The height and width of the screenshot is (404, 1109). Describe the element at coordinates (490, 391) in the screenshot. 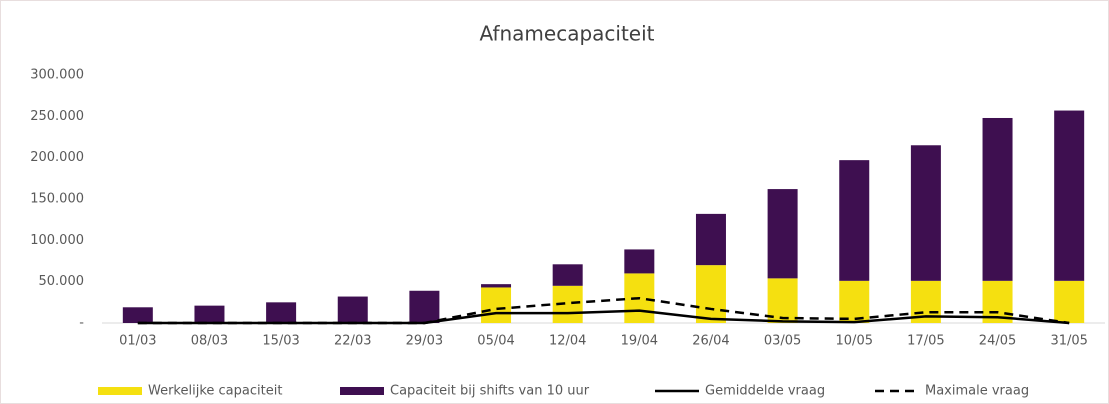

I see `legend-label: Capaciteit bij shifts van 10 uur` at that location.